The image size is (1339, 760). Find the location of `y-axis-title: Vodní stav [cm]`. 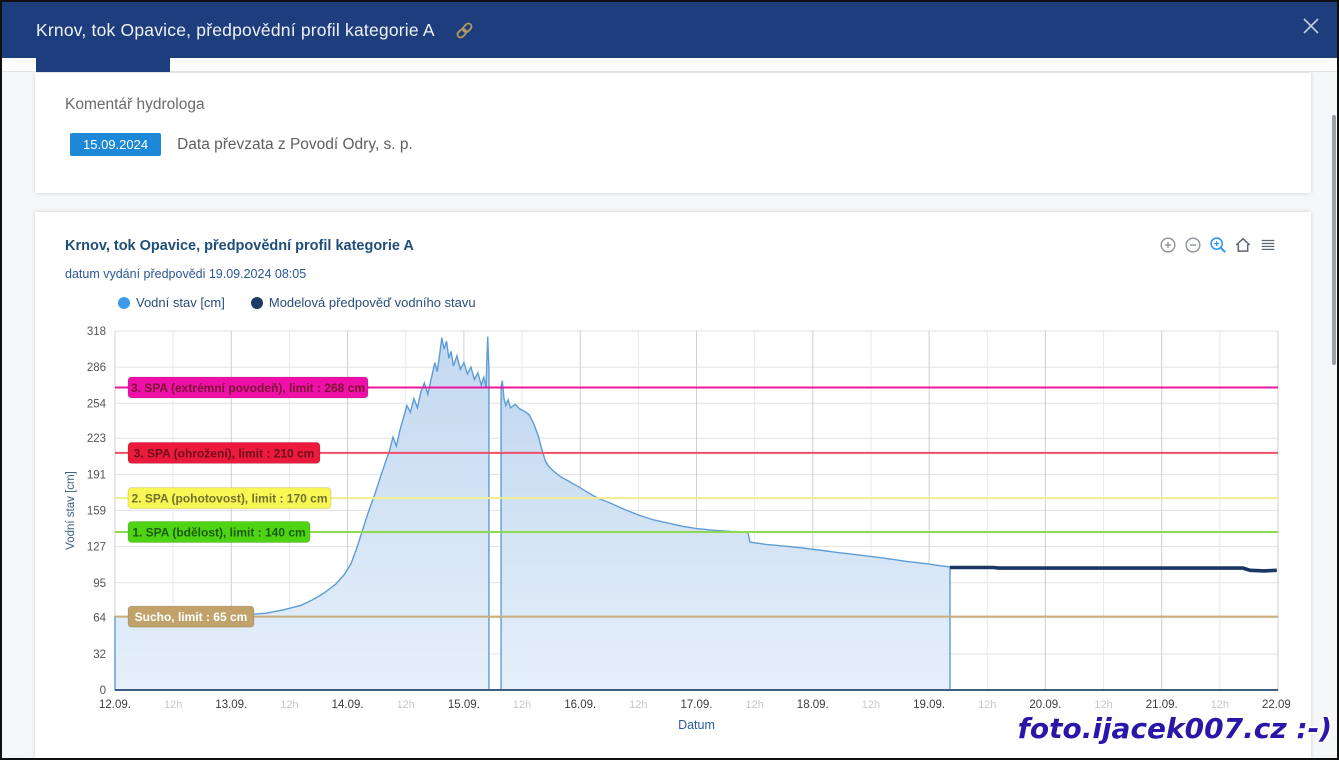

y-axis-title: Vodní stav [cm] is located at coordinates (71, 510).